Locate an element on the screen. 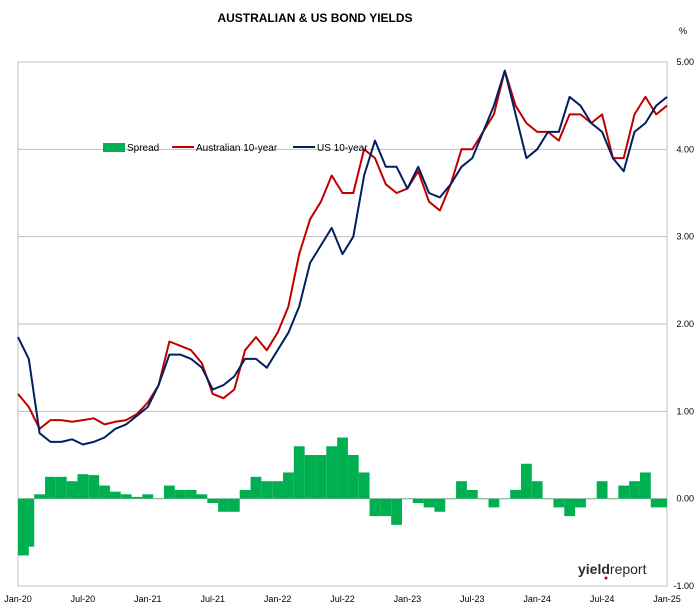 This screenshot has height=616, width=700. x-tick-label: Jul-24 is located at coordinates (602, 599).